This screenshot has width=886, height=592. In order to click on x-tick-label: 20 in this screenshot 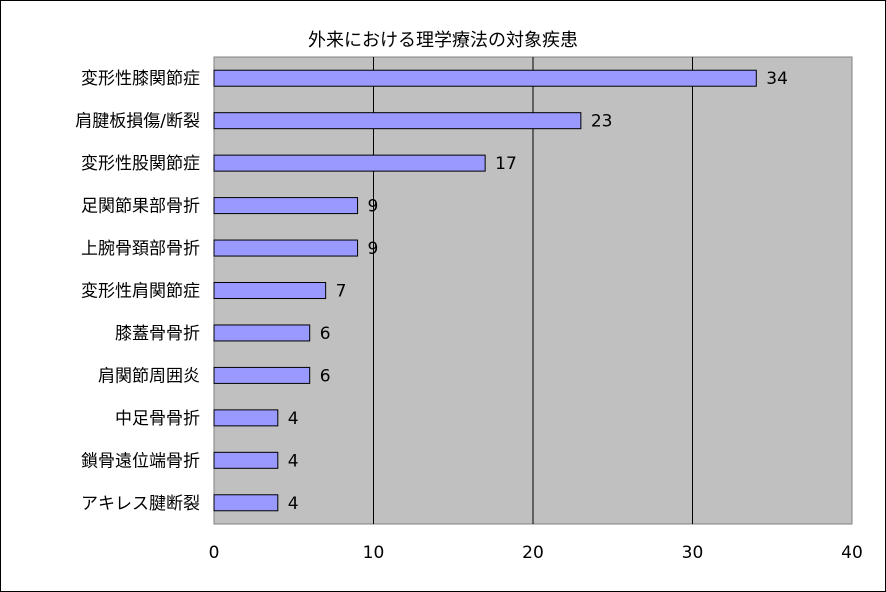, I will do `click(533, 553)`.